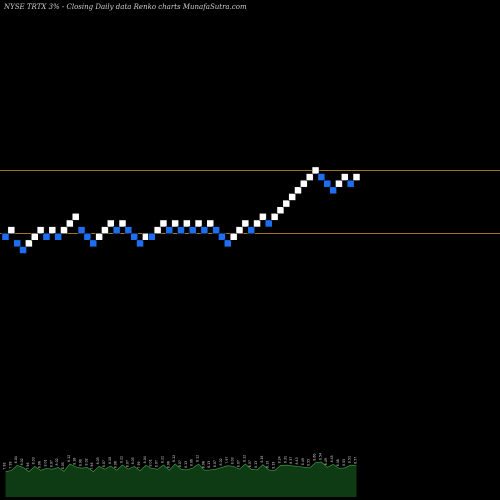  What do you see at coordinates (338, 462) in the screenshot?
I see `volume-label: 8.48` at bounding box center [338, 462].